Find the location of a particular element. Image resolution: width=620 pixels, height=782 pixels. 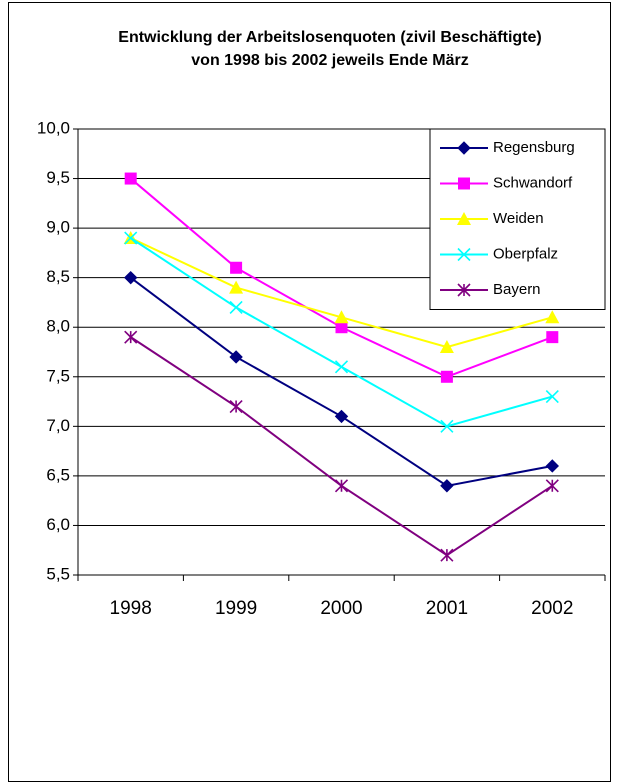

x-tick-label: 2002 is located at coordinates (552, 608).